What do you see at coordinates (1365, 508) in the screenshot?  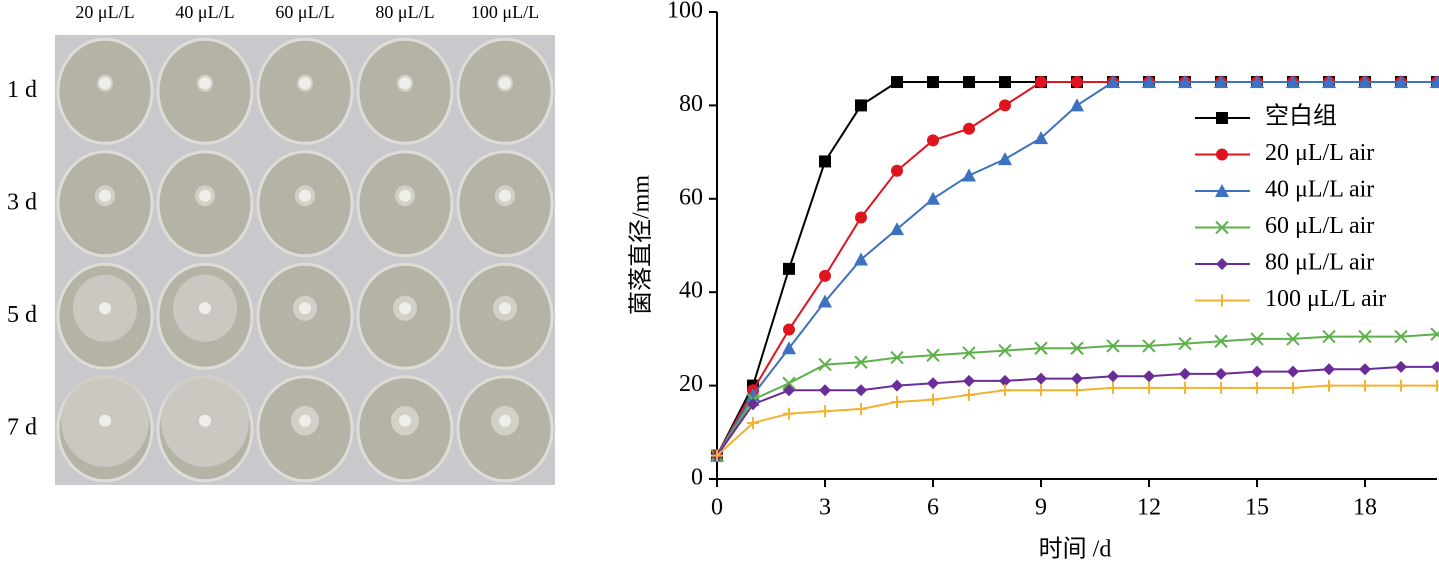 I see `x-tick-label: 18` at bounding box center [1365, 508].